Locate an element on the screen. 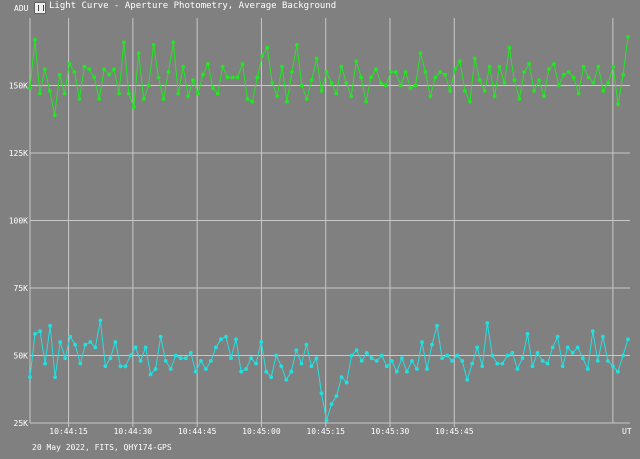 The width and height of the screenshot is (640, 459). x-tick-label: 10:45:00 is located at coordinates (261, 431).